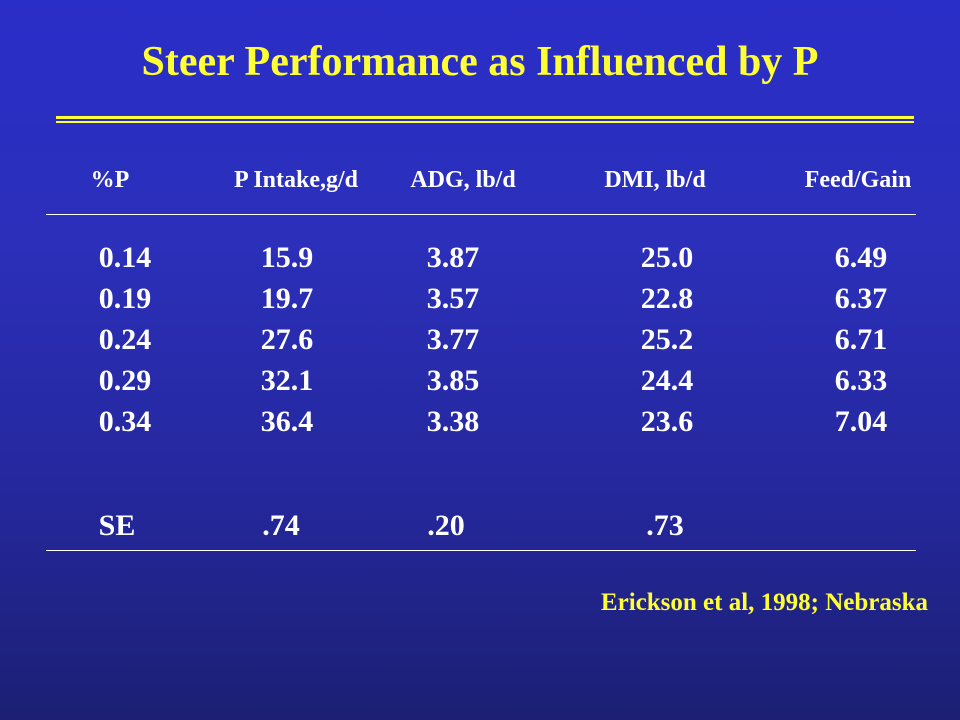 The height and width of the screenshot is (720, 960). I want to click on table-cell: 7.04, so click(861, 421).